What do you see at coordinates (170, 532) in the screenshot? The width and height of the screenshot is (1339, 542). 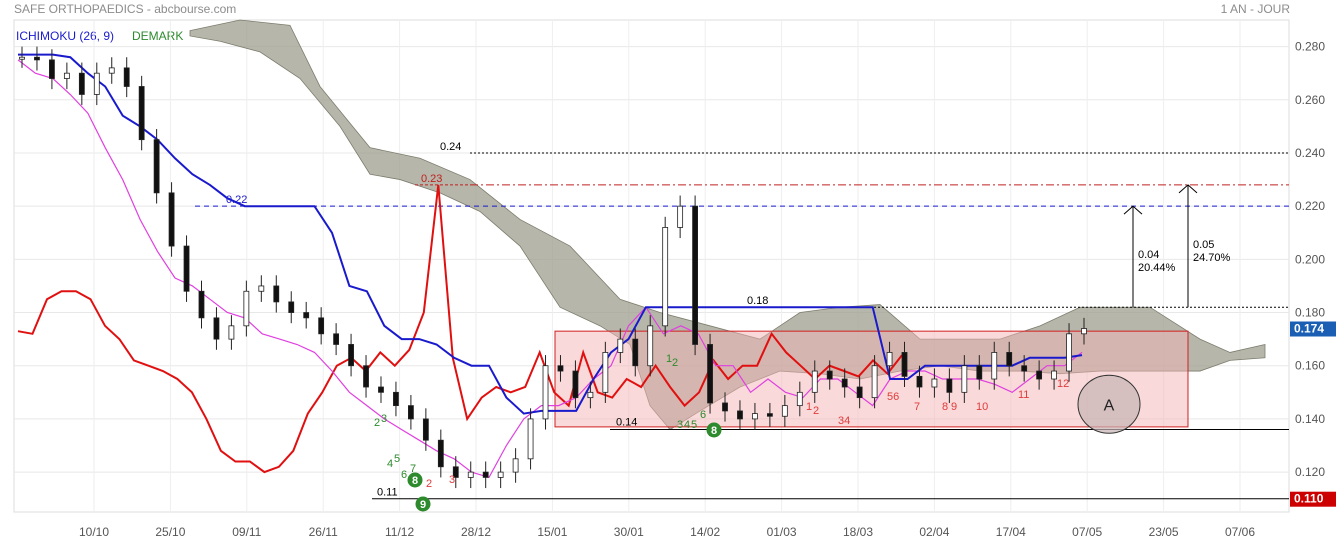 I see `x-tick-label: 25/10` at bounding box center [170, 532].